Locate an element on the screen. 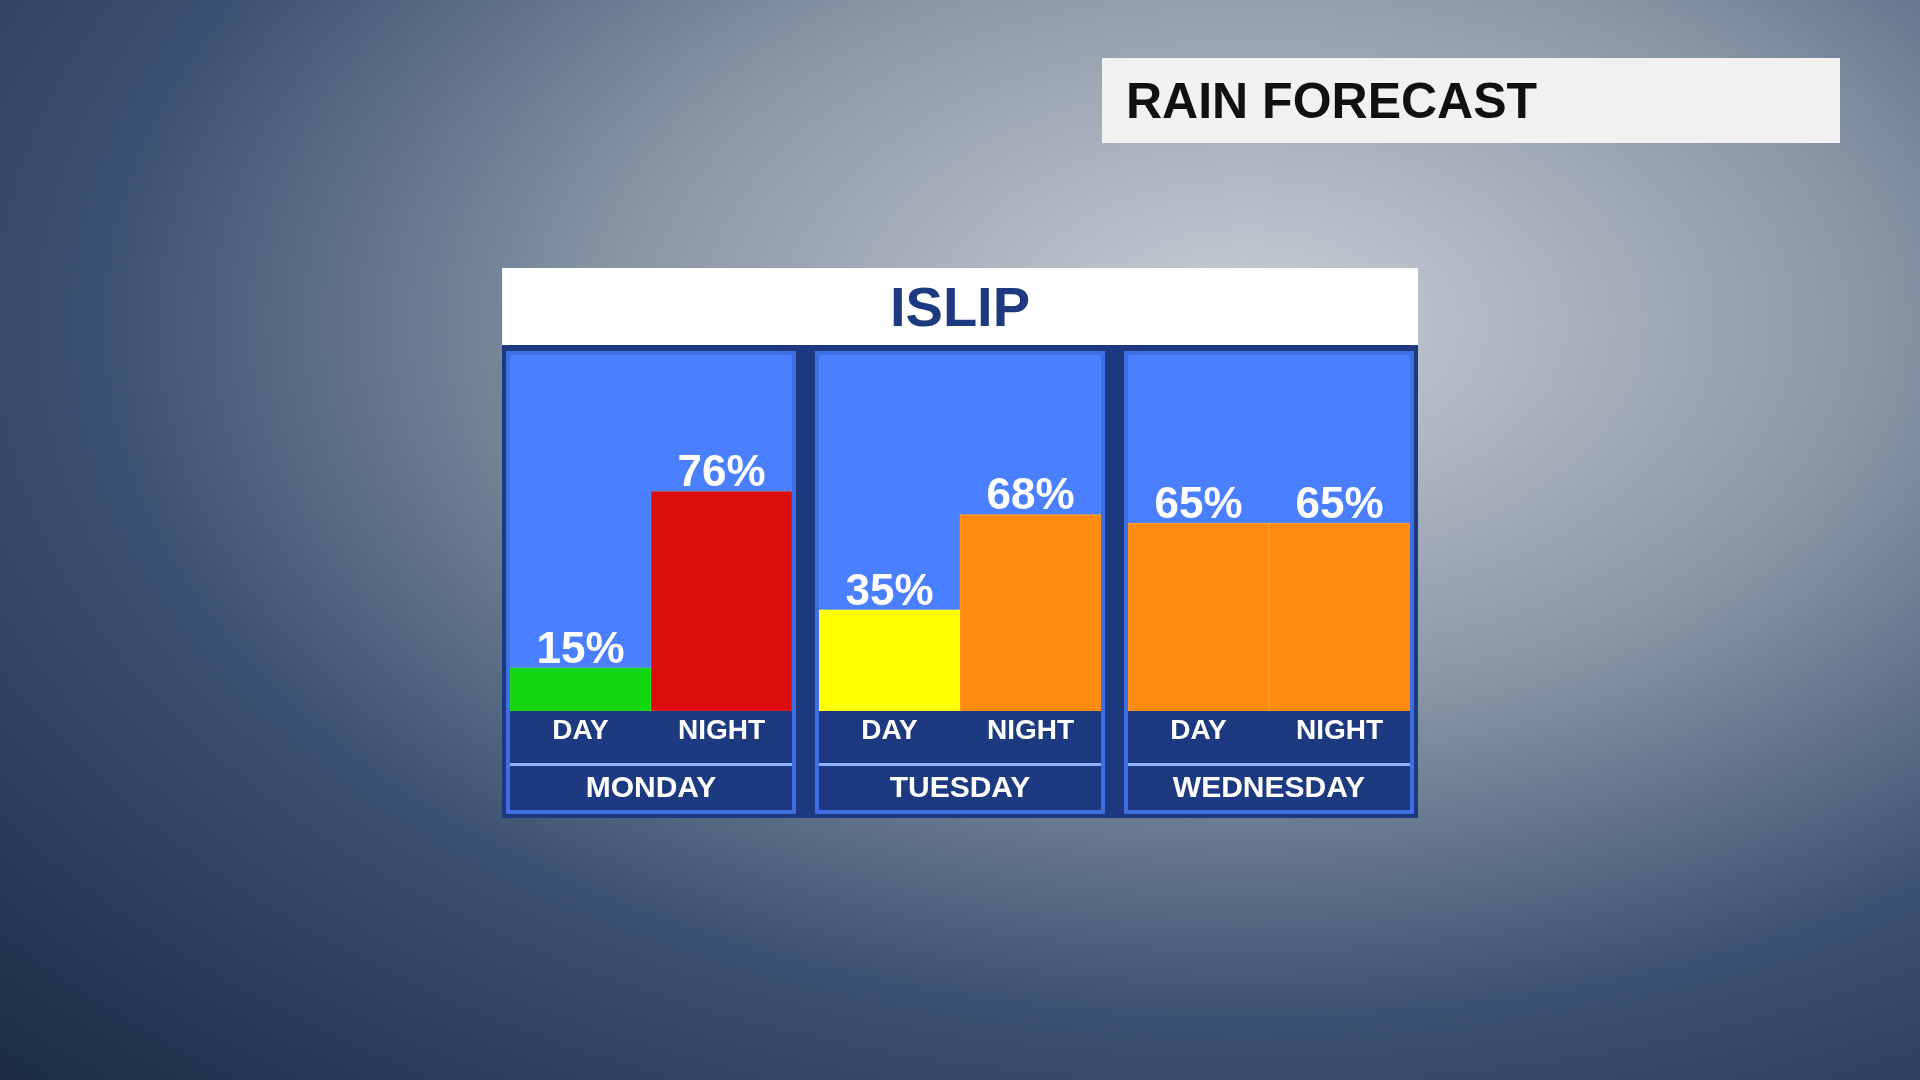 The width and height of the screenshot is (1920, 1080). data-label: 35% is located at coordinates (889, 589).